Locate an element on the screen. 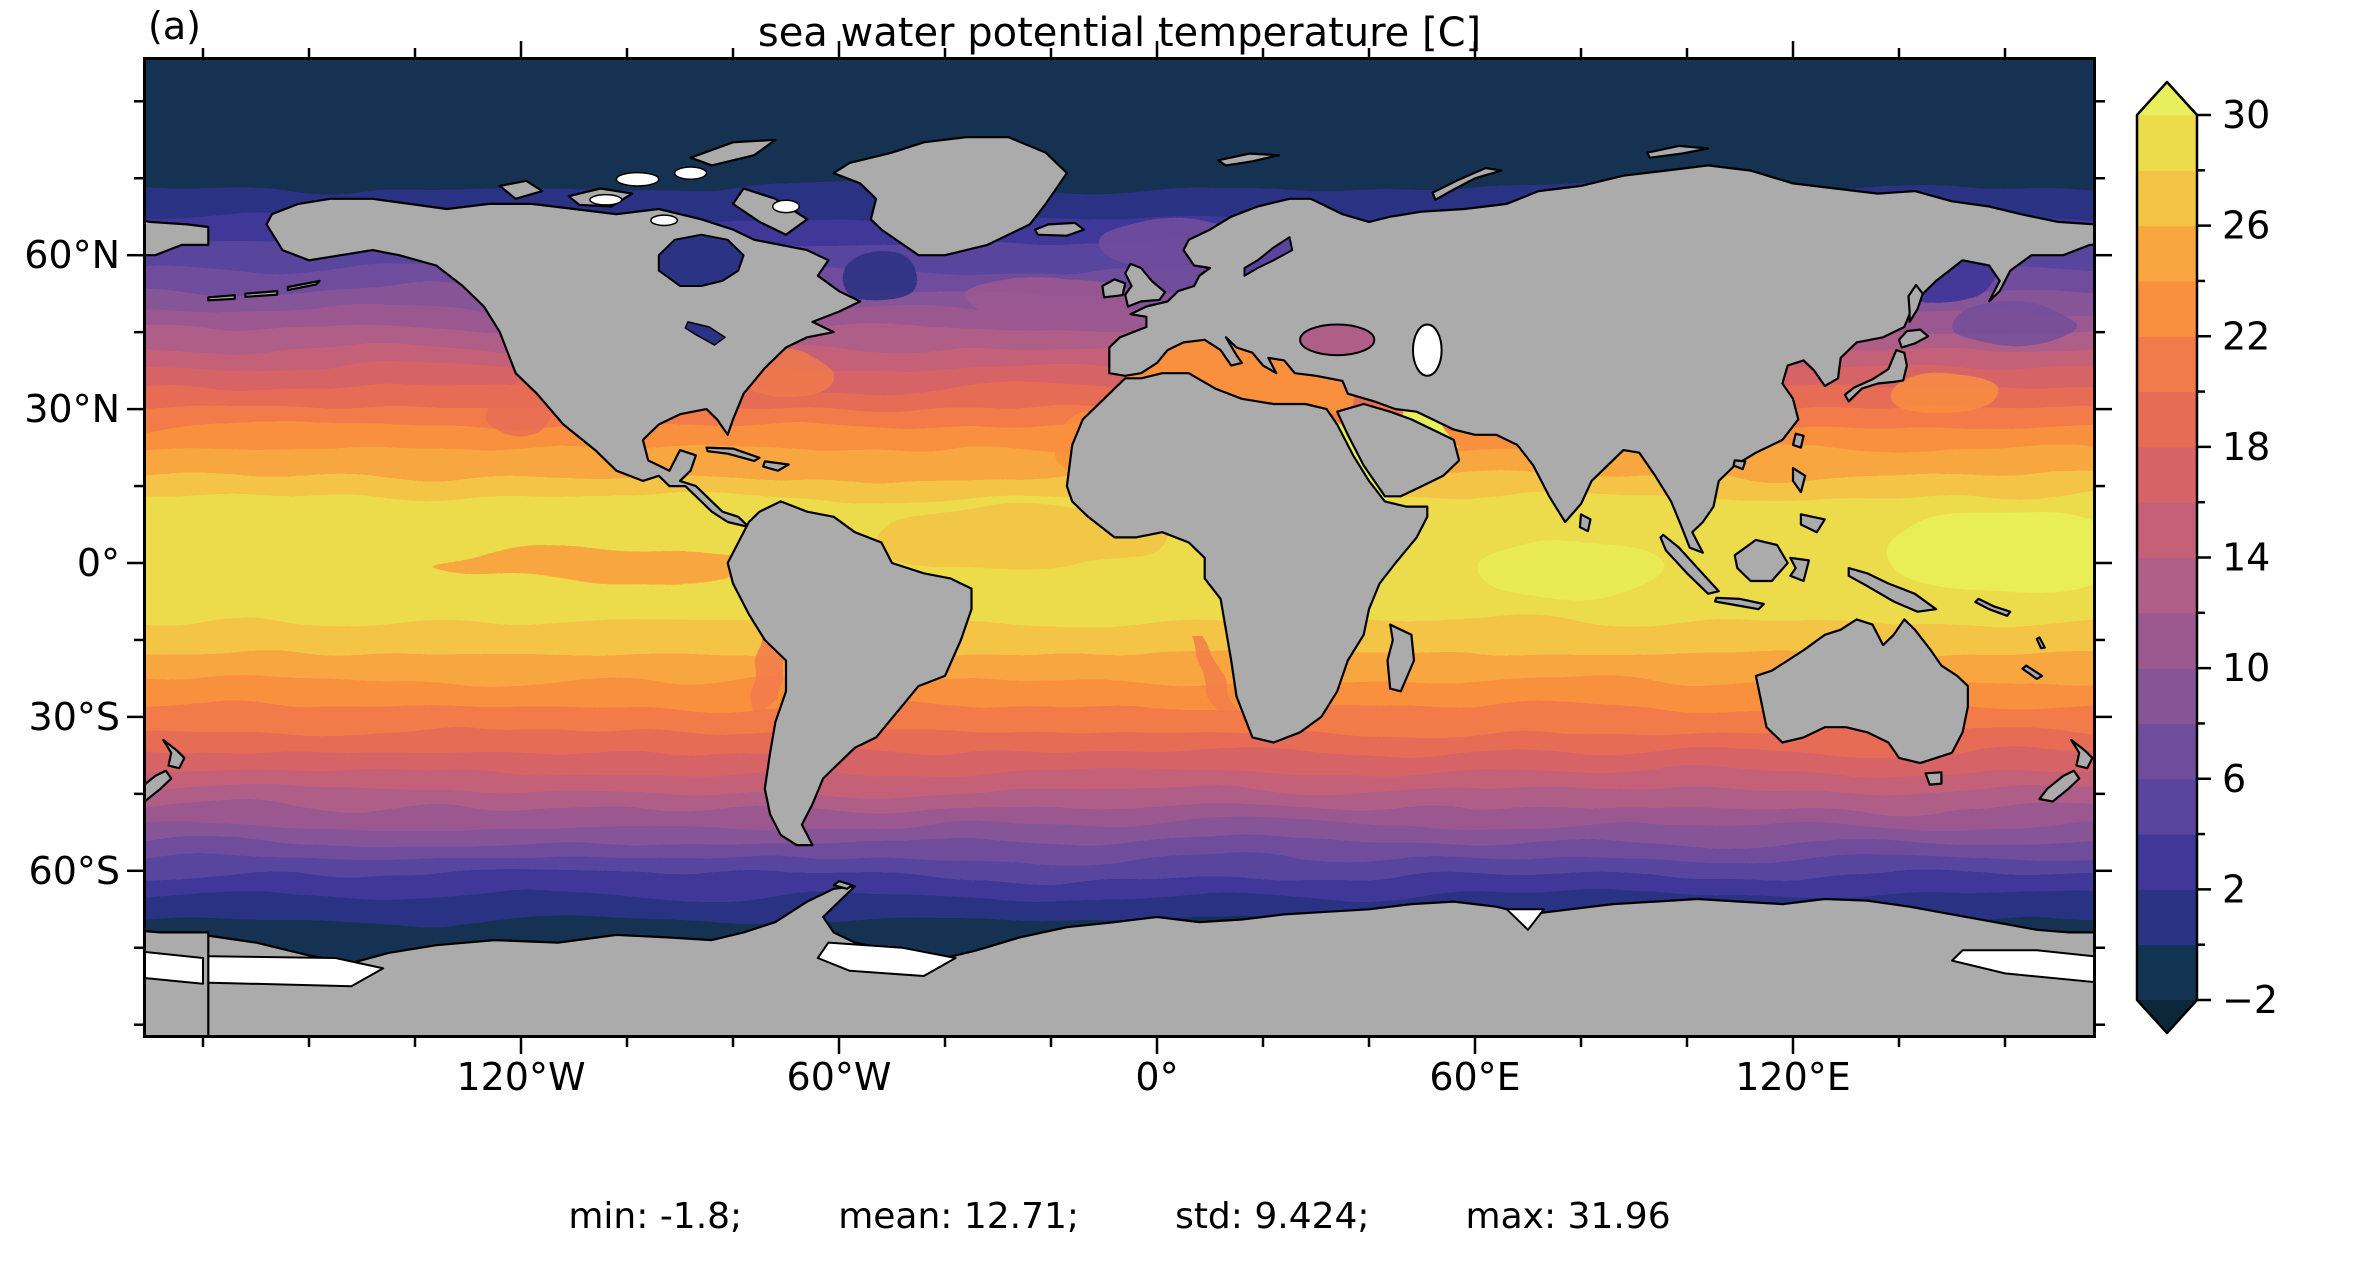 The width and height of the screenshot is (2362, 1263). landmass-peninsulaisl is located at coordinates (843, 885).